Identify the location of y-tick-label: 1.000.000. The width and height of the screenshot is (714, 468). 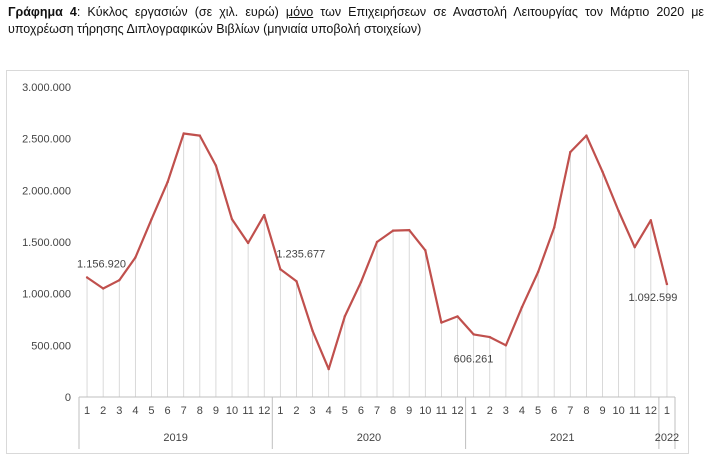
(46, 295).